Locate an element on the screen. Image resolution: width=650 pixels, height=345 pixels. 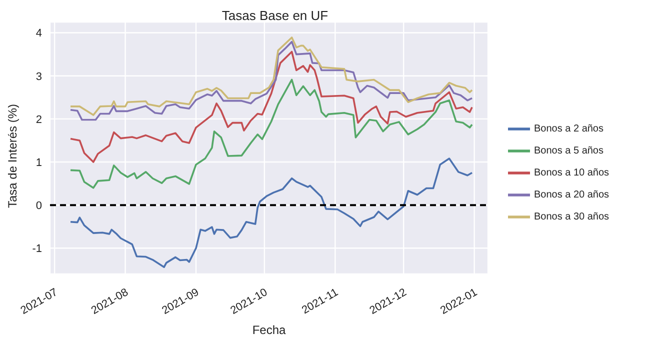
legend-label: Bonos a 5 años is located at coordinates (569, 151).